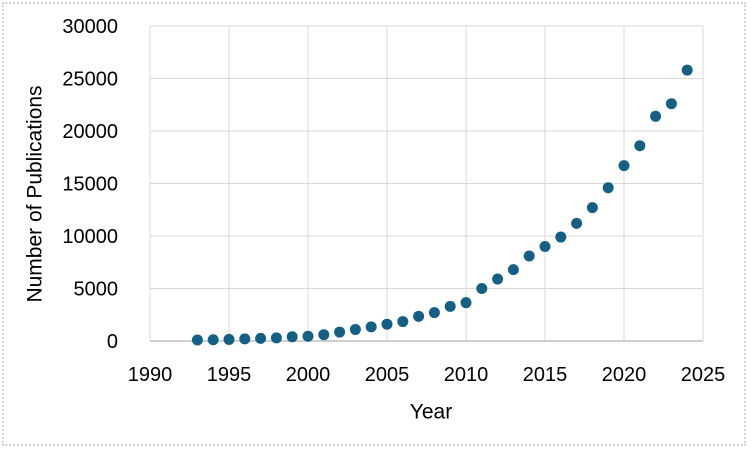 Image resolution: width=752 pixels, height=454 pixels. What do you see at coordinates (90, 132) in the screenshot?
I see `y-tick-label: 20000` at bounding box center [90, 132].